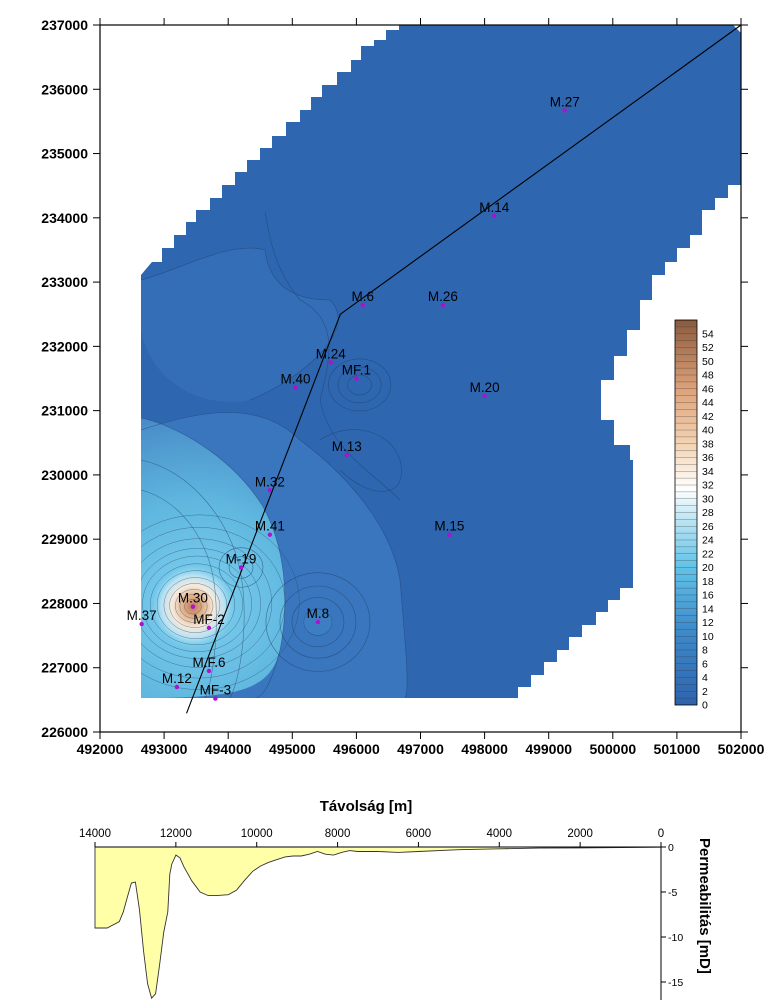 Image resolution: width=771 pixels, height=1000 pixels. What do you see at coordinates (675, 938) in the screenshot?
I see `profile-y-tick-label: -10` at bounding box center [675, 938].